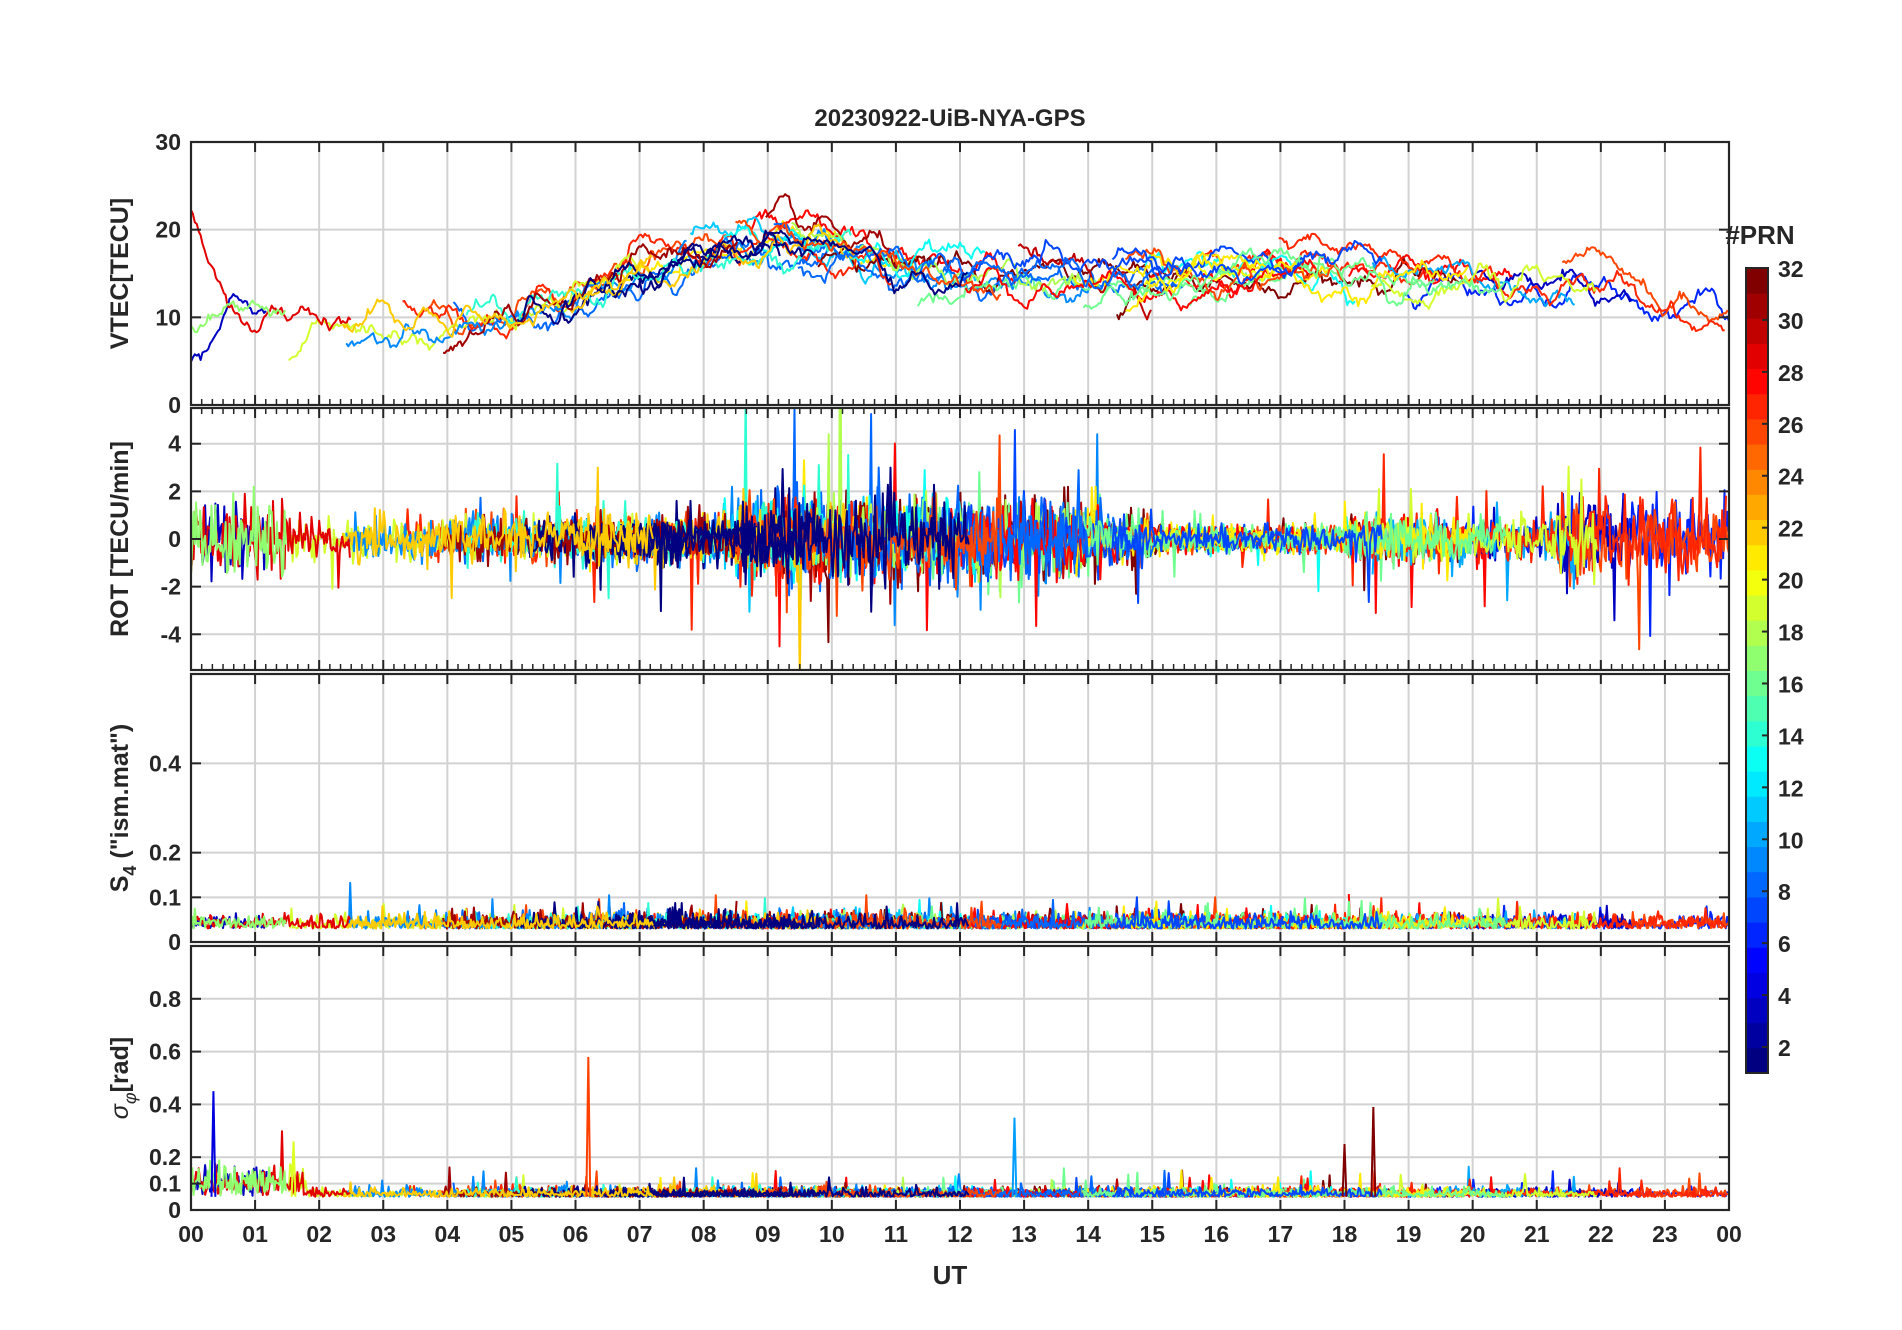 The width and height of the screenshot is (1902, 1330). Describe the element at coordinates (1757, 670) in the screenshot. I see `colorbar-frame` at that location.